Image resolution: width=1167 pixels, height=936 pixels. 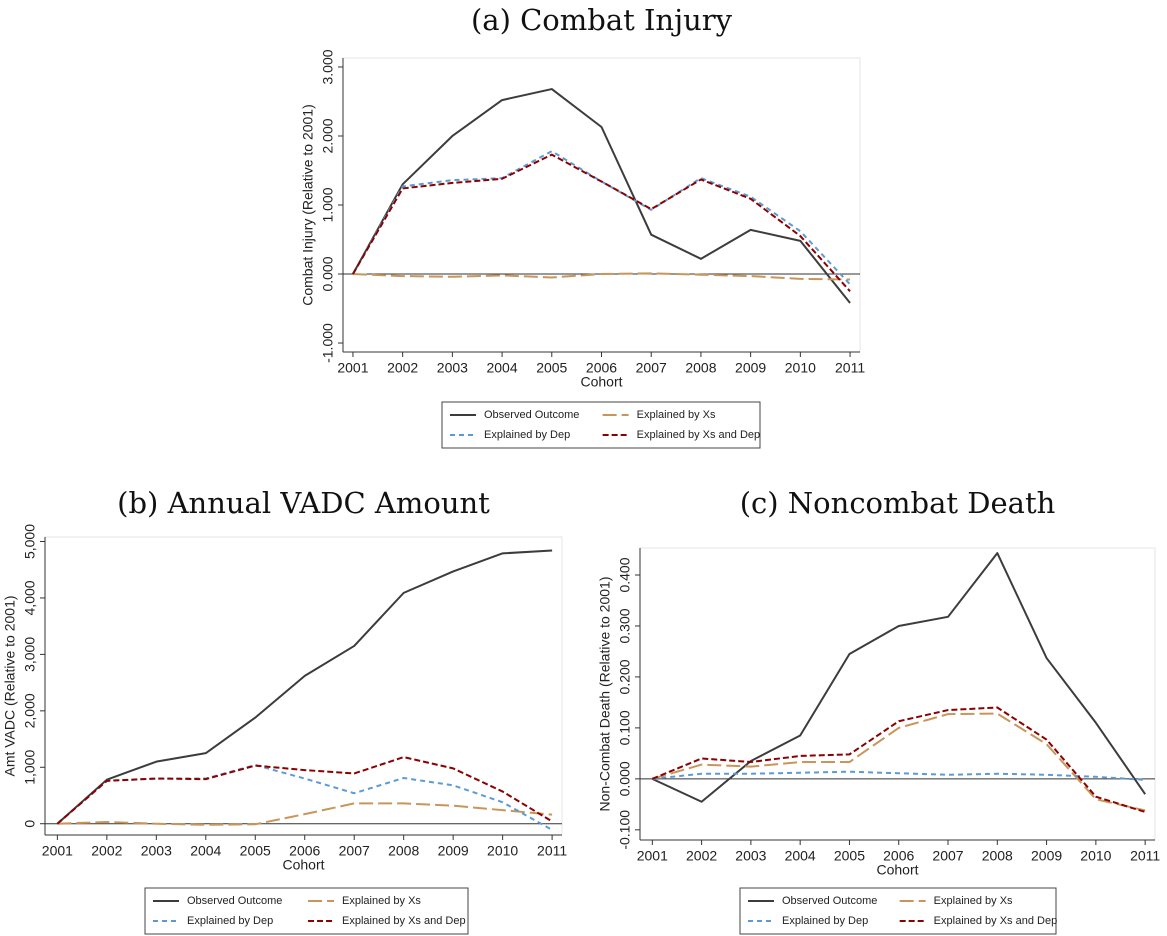 What do you see at coordinates (328, 204) in the screenshot?
I see `y-tick-label: 1.000` at bounding box center [328, 204].